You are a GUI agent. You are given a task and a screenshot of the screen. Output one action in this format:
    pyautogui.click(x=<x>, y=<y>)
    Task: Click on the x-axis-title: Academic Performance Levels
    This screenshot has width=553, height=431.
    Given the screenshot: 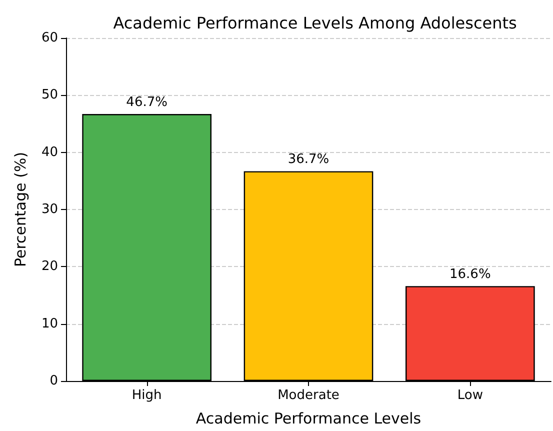 What is the action you would take?
    pyautogui.click(x=309, y=419)
    